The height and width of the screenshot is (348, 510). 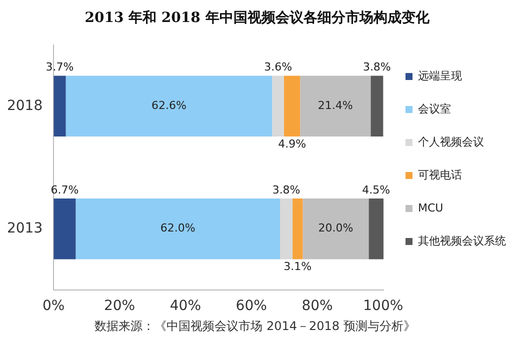 I want to click on legend-label: 会议室, so click(x=434, y=109).